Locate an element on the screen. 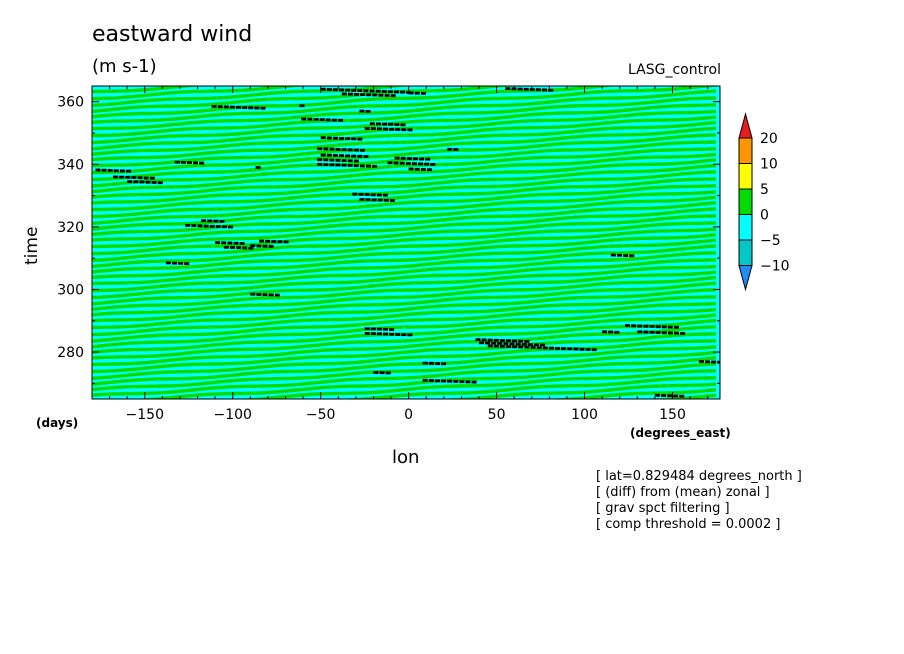 The width and height of the screenshot is (904, 654). note-filter: [ grav spct filtering ] is located at coordinates (663, 508).